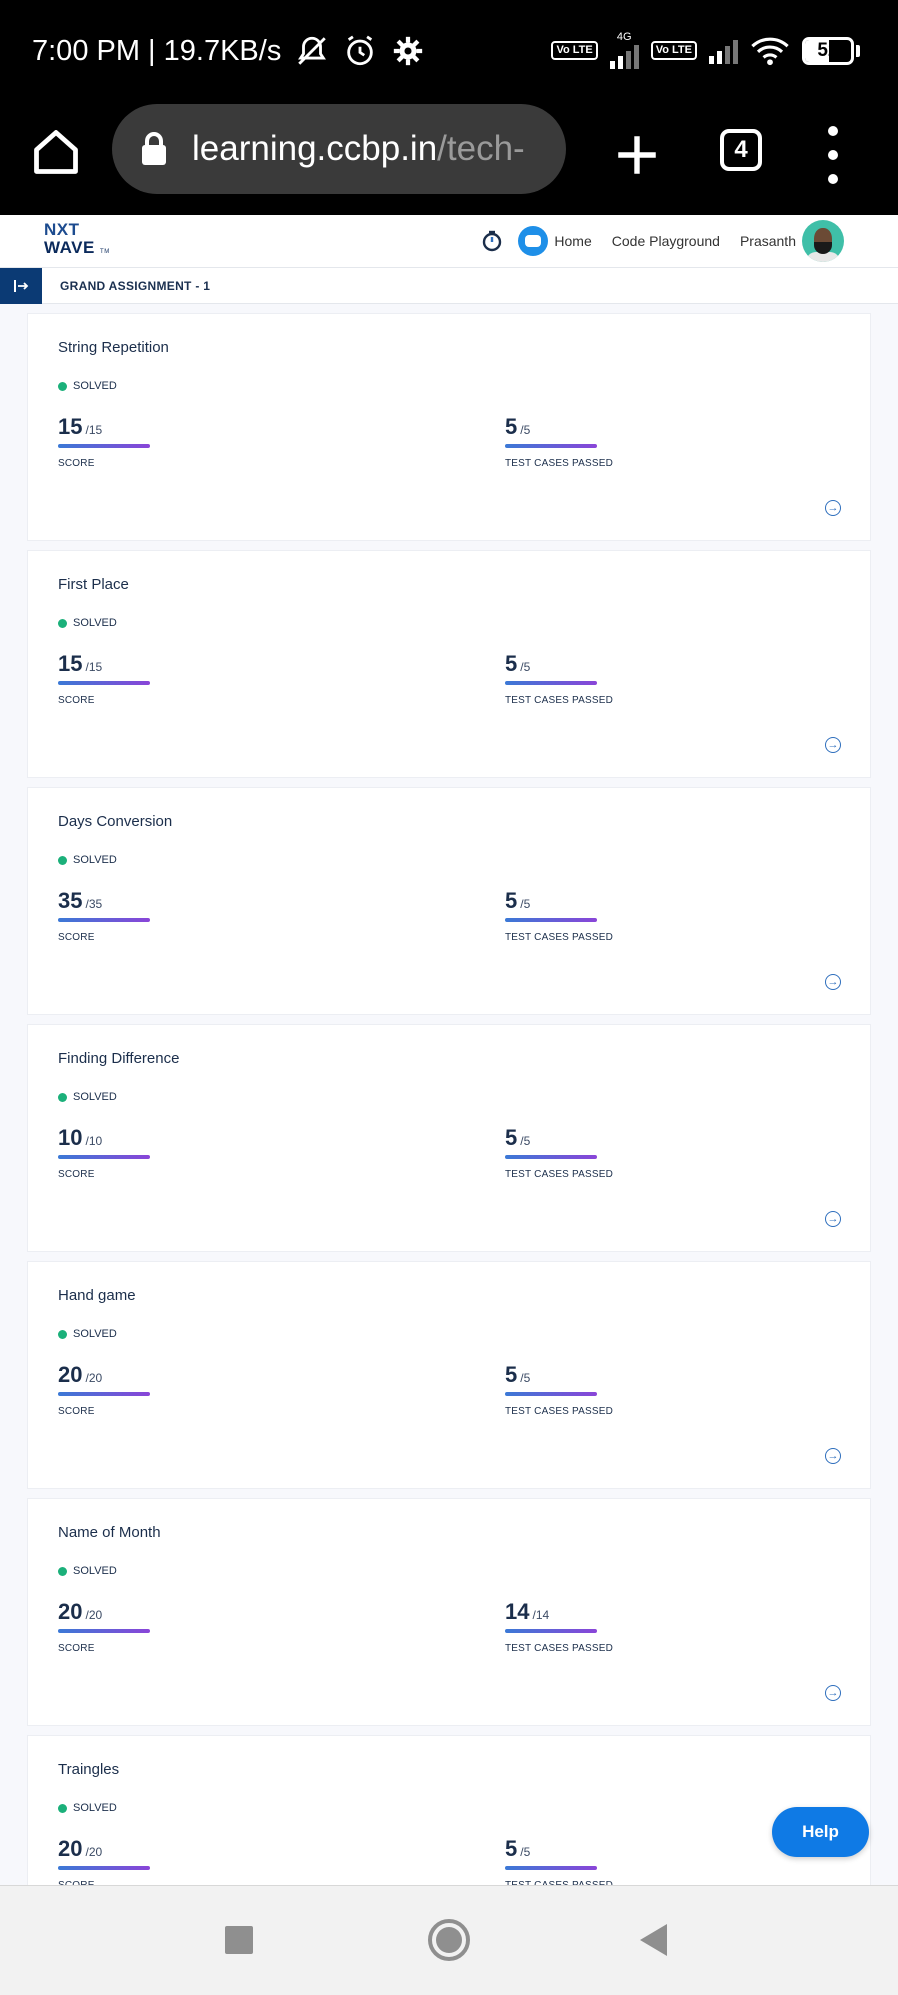 This screenshot has height=1995, width=898. I want to click on score-metric: 15/15 SCORE, so click(104, 441).